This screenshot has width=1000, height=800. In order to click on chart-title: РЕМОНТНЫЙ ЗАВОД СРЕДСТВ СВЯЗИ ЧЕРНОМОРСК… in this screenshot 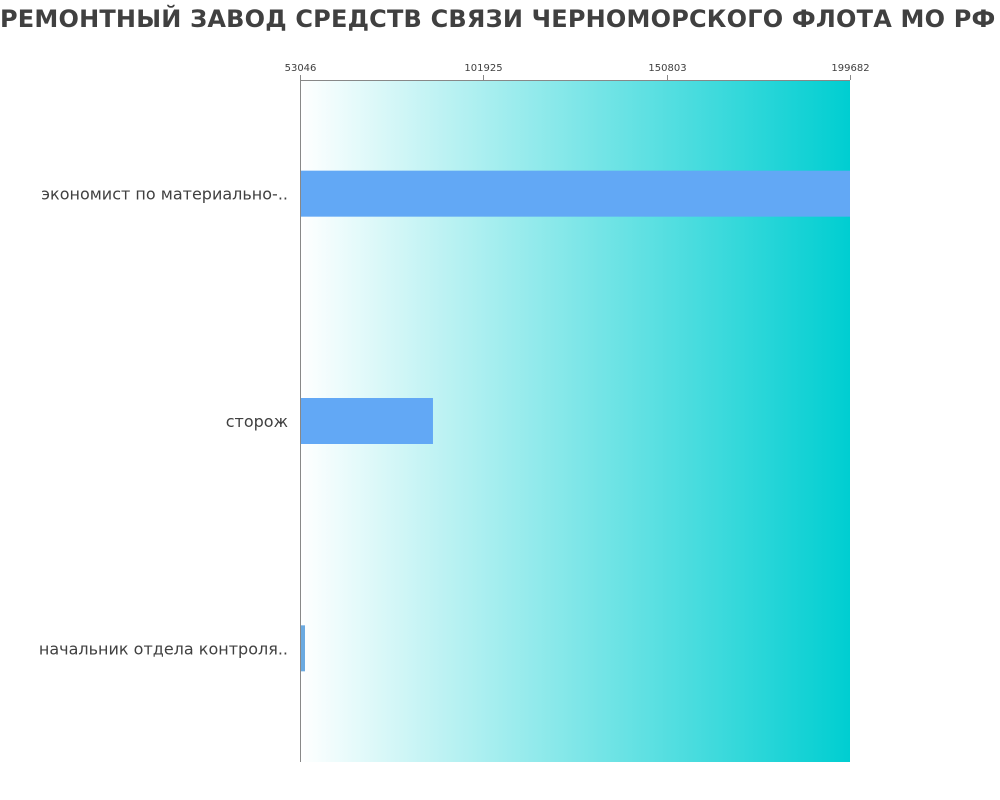, I will do `click(500, 19)`.